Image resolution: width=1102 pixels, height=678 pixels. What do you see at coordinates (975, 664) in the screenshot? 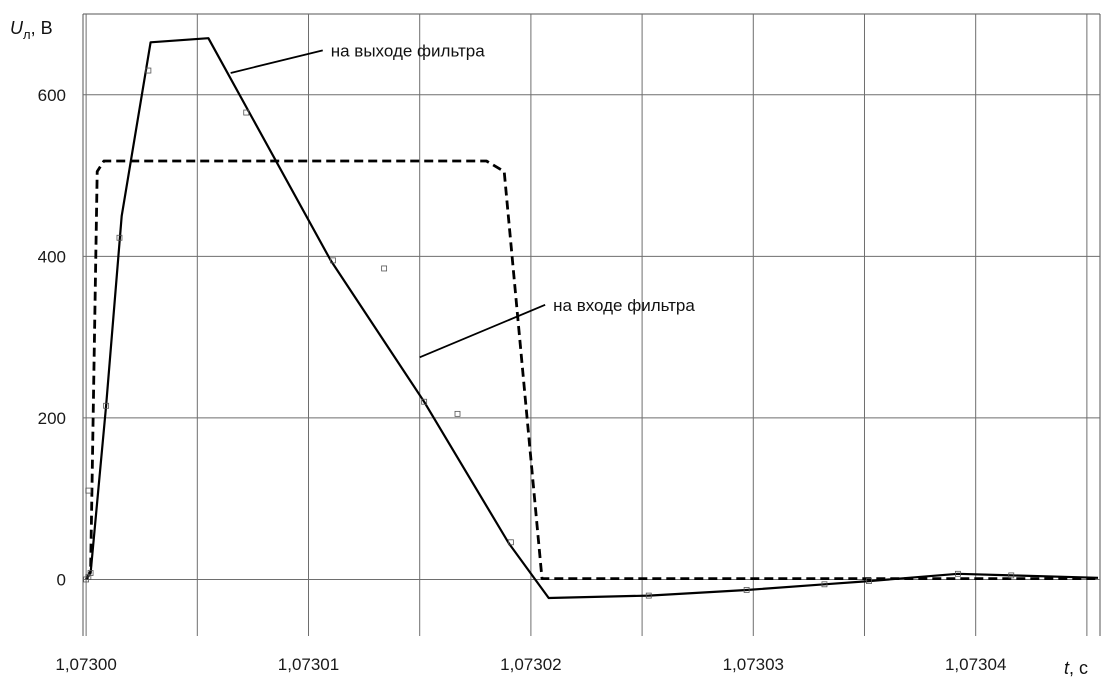
I see `x-tick-label: 1,07304` at bounding box center [975, 664].